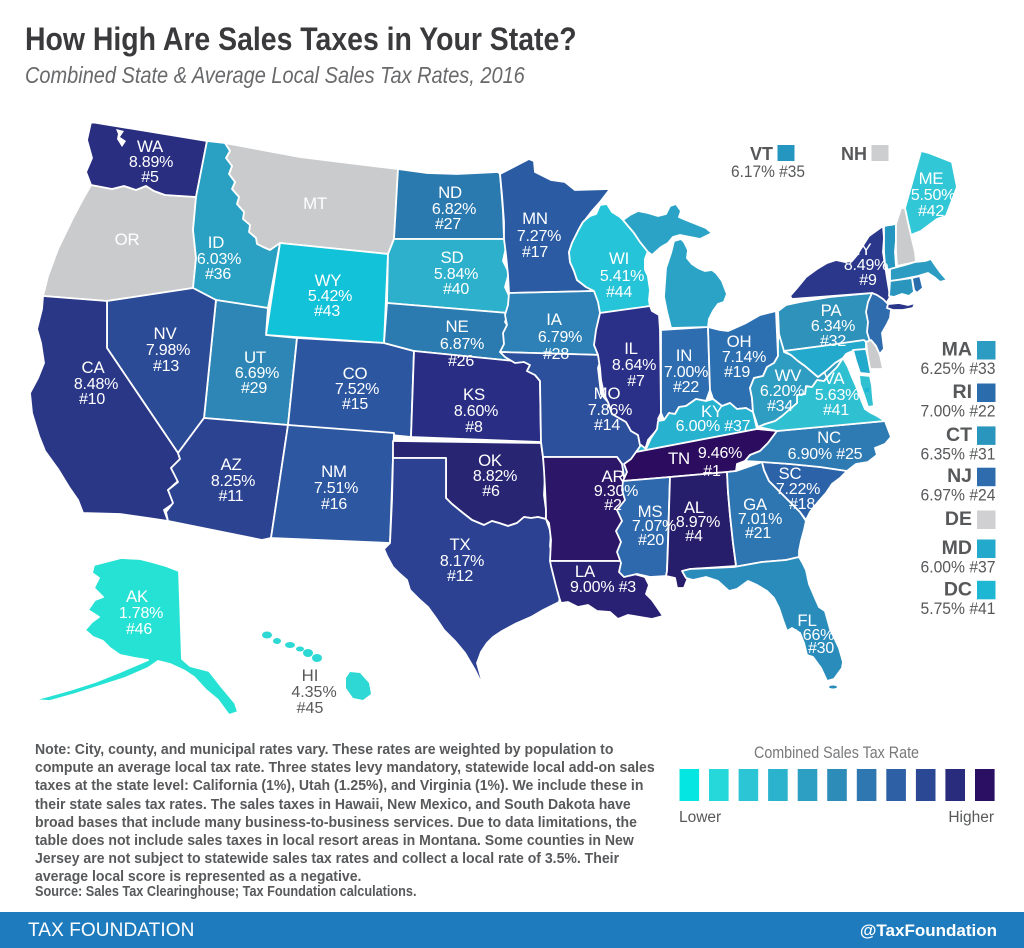 The image size is (1024, 948). Describe the element at coordinates (739, 341) in the screenshot. I see `svg-text: OH` at that location.